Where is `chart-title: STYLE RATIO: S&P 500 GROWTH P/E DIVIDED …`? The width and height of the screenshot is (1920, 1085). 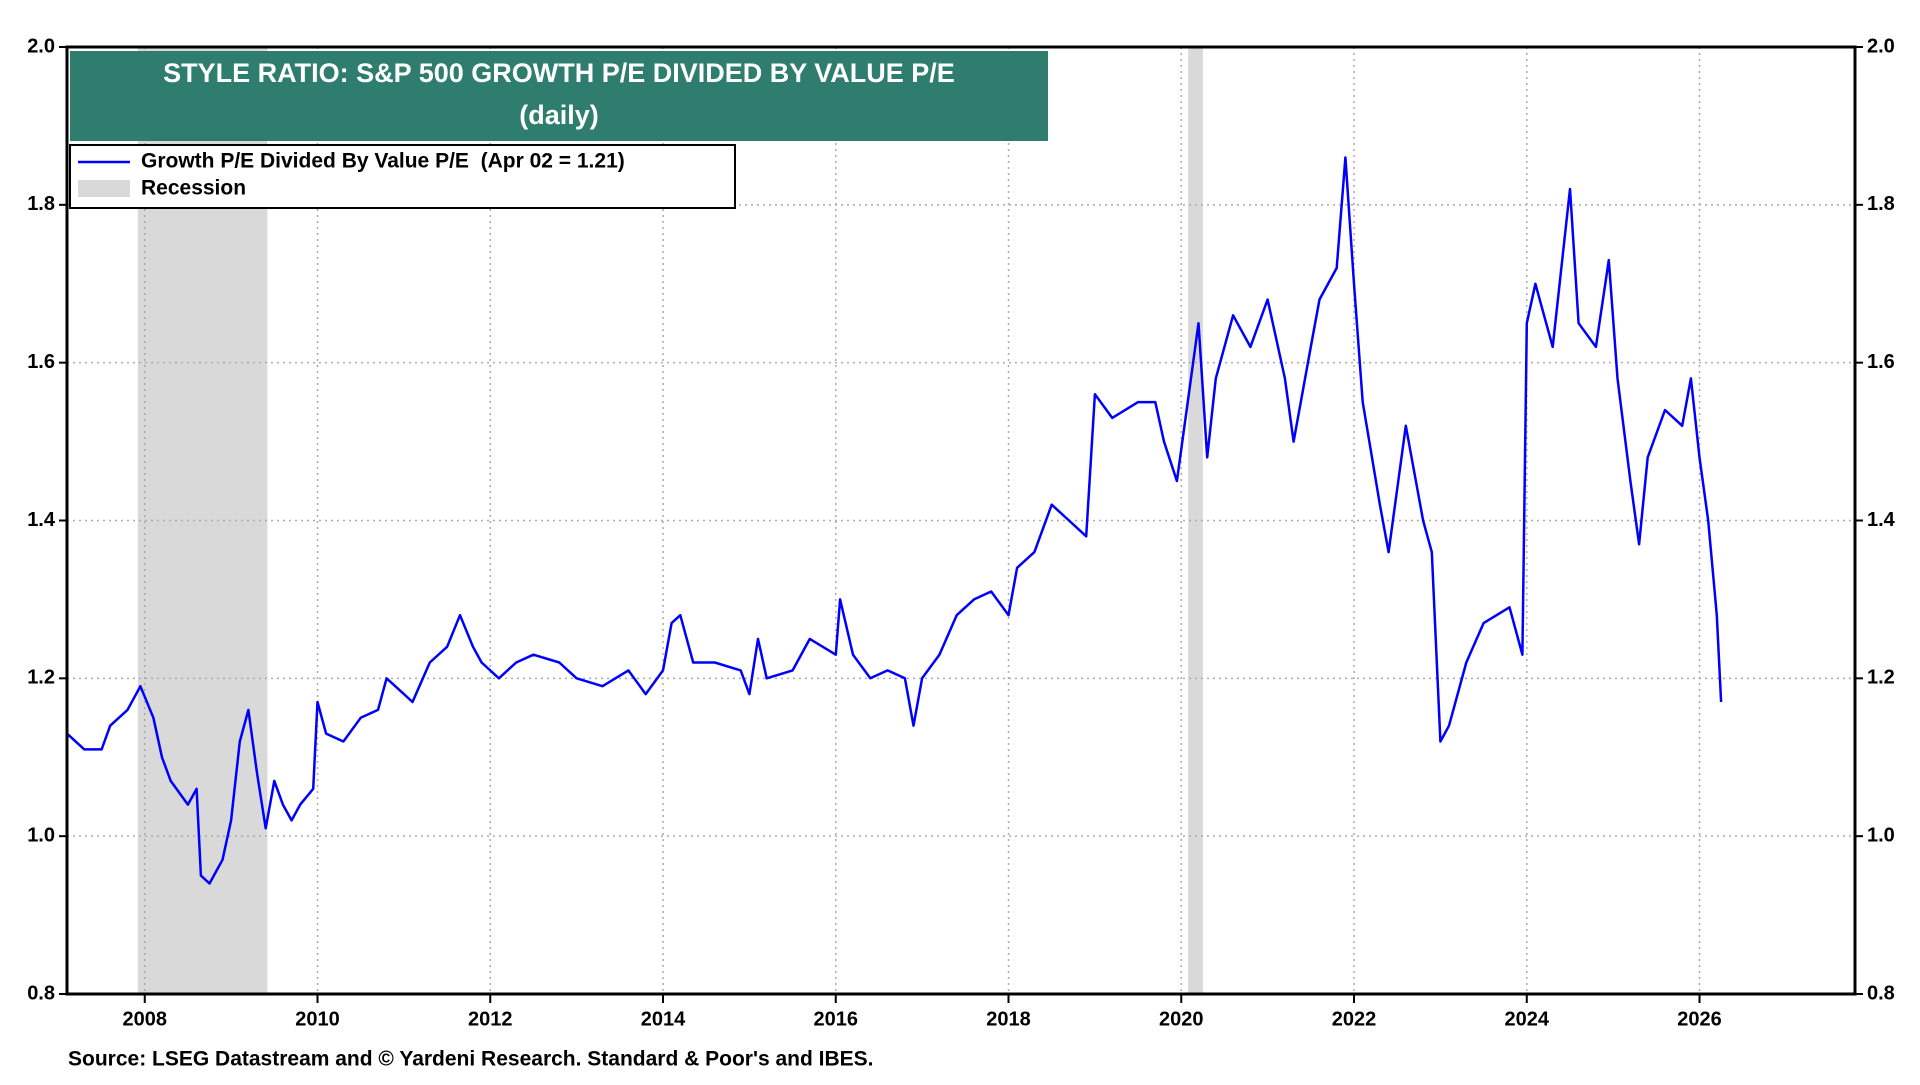
chart-title: STYLE RATIO: S&P 500 GROWTH P/E DIVIDED … is located at coordinates (559, 73).